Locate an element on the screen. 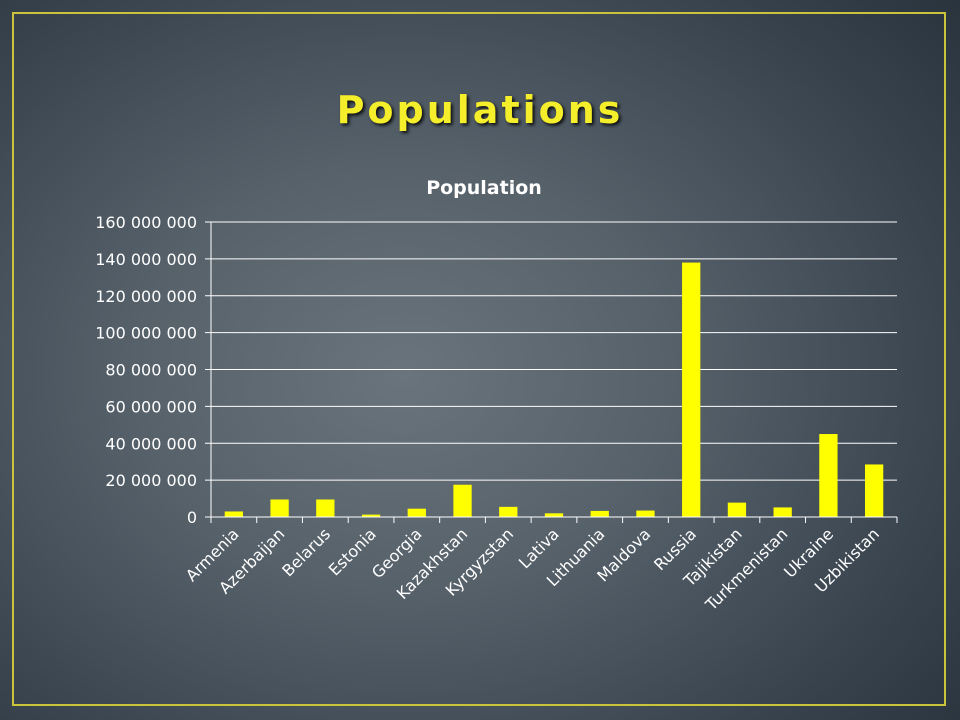 The image size is (960, 720). y-tick-label: 140 000 000 is located at coordinates (146, 259).